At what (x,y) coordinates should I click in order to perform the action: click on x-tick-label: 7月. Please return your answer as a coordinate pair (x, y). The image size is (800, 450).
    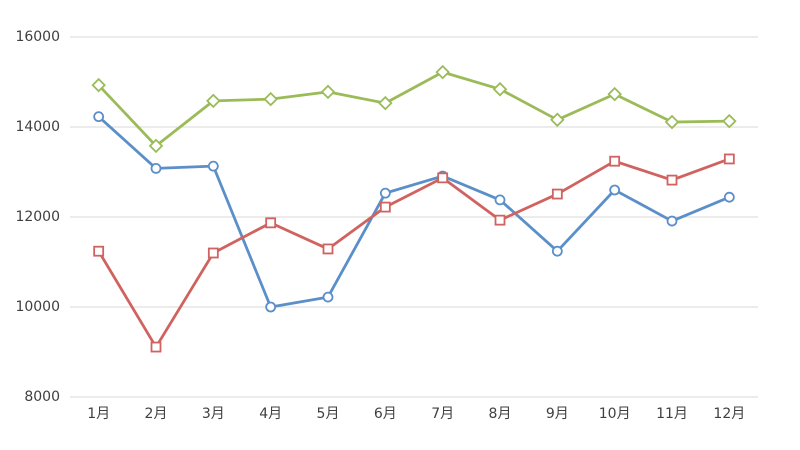
    Looking at the image, I should click on (442, 414).